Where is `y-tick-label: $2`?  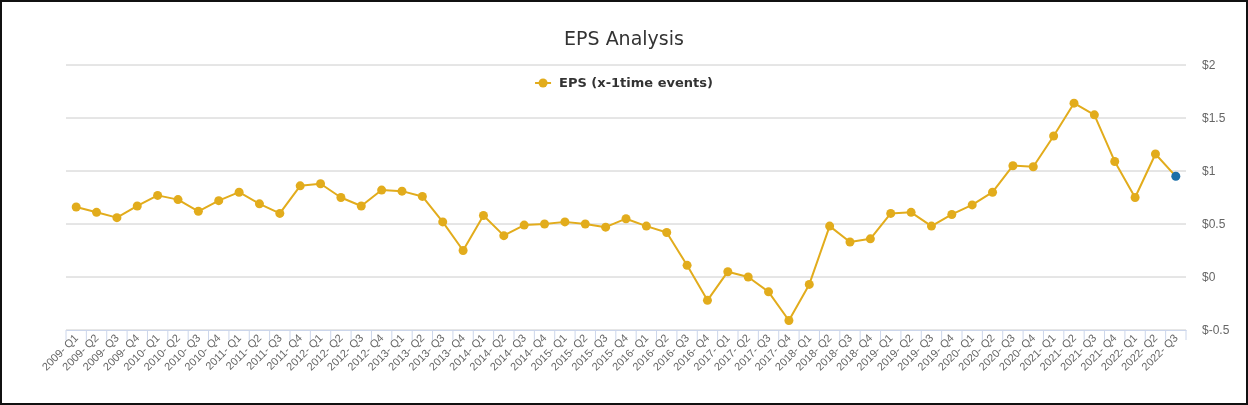 y-tick-label: $2 is located at coordinates (1209, 65).